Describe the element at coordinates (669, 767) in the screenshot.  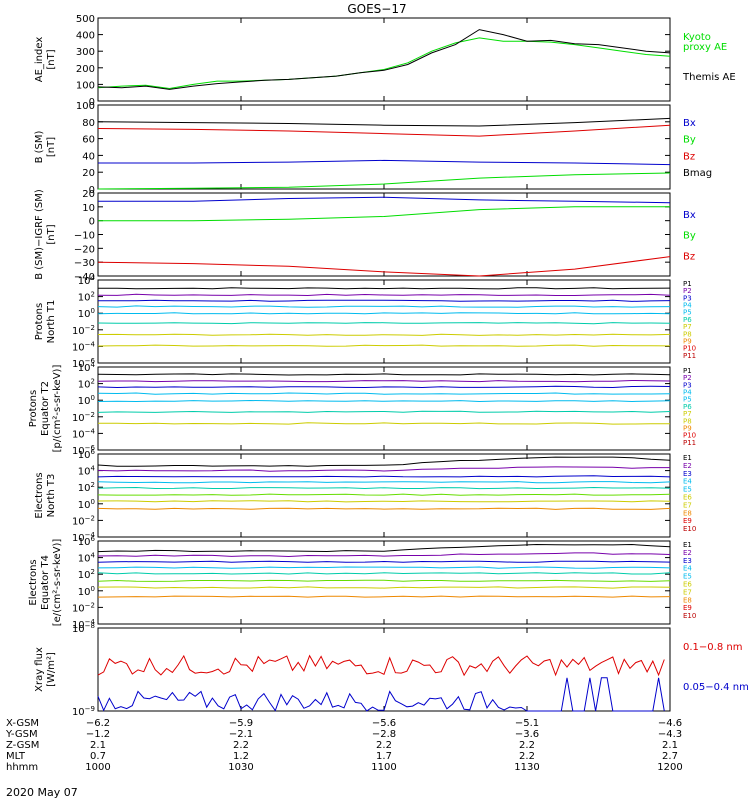
I see `ephemeris-value: 1200` at that location.